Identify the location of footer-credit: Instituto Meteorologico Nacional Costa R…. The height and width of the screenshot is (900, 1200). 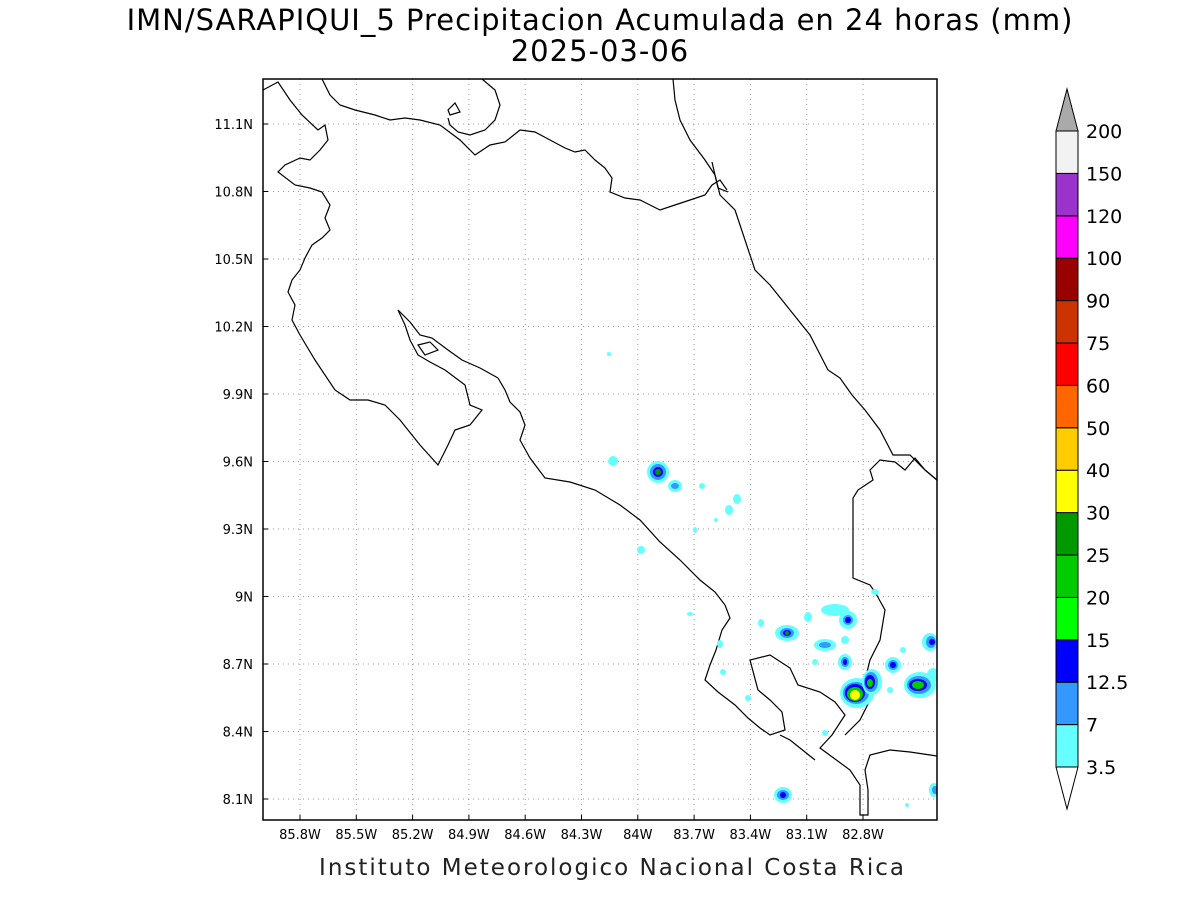
(612, 868).